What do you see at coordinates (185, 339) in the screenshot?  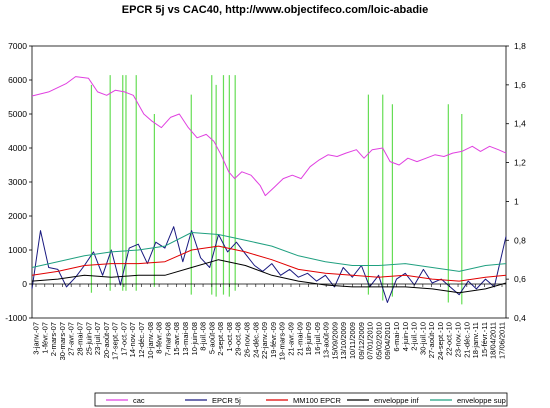 I see `x-tick-label: 13-mai-08` at bounding box center [185, 339].